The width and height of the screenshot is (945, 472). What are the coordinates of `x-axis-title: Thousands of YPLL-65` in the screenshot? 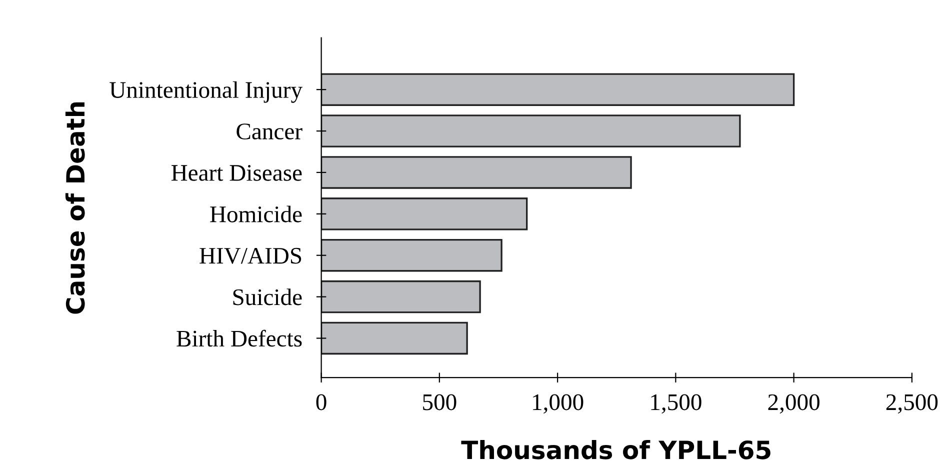 It's located at (615, 450).